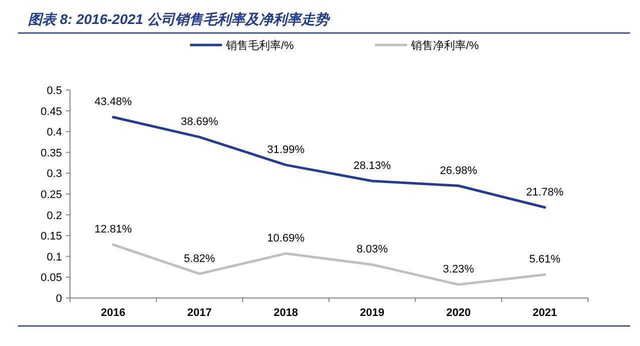 The height and width of the screenshot is (346, 640). What do you see at coordinates (54, 91) in the screenshot?
I see `y-tick-label: 0.5` at bounding box center [54, 91].